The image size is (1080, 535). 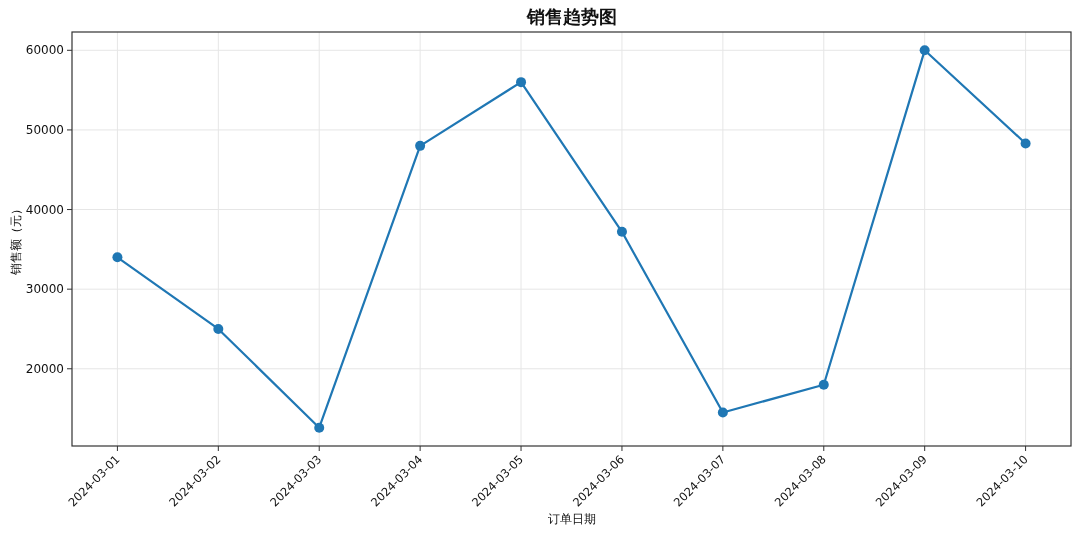 I want to click on y-tick-label: 60000, so click(x=44, y=50).